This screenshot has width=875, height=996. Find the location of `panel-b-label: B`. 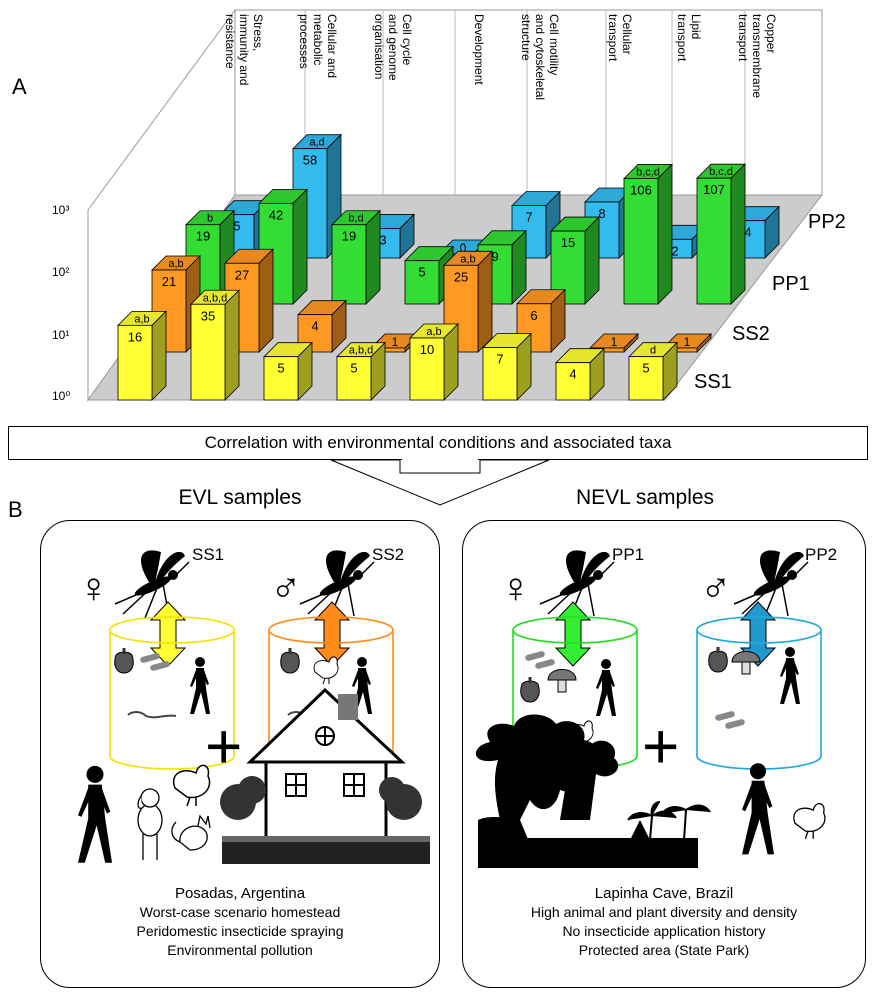

panel-b-label: B is located at coordinates (15, 509).